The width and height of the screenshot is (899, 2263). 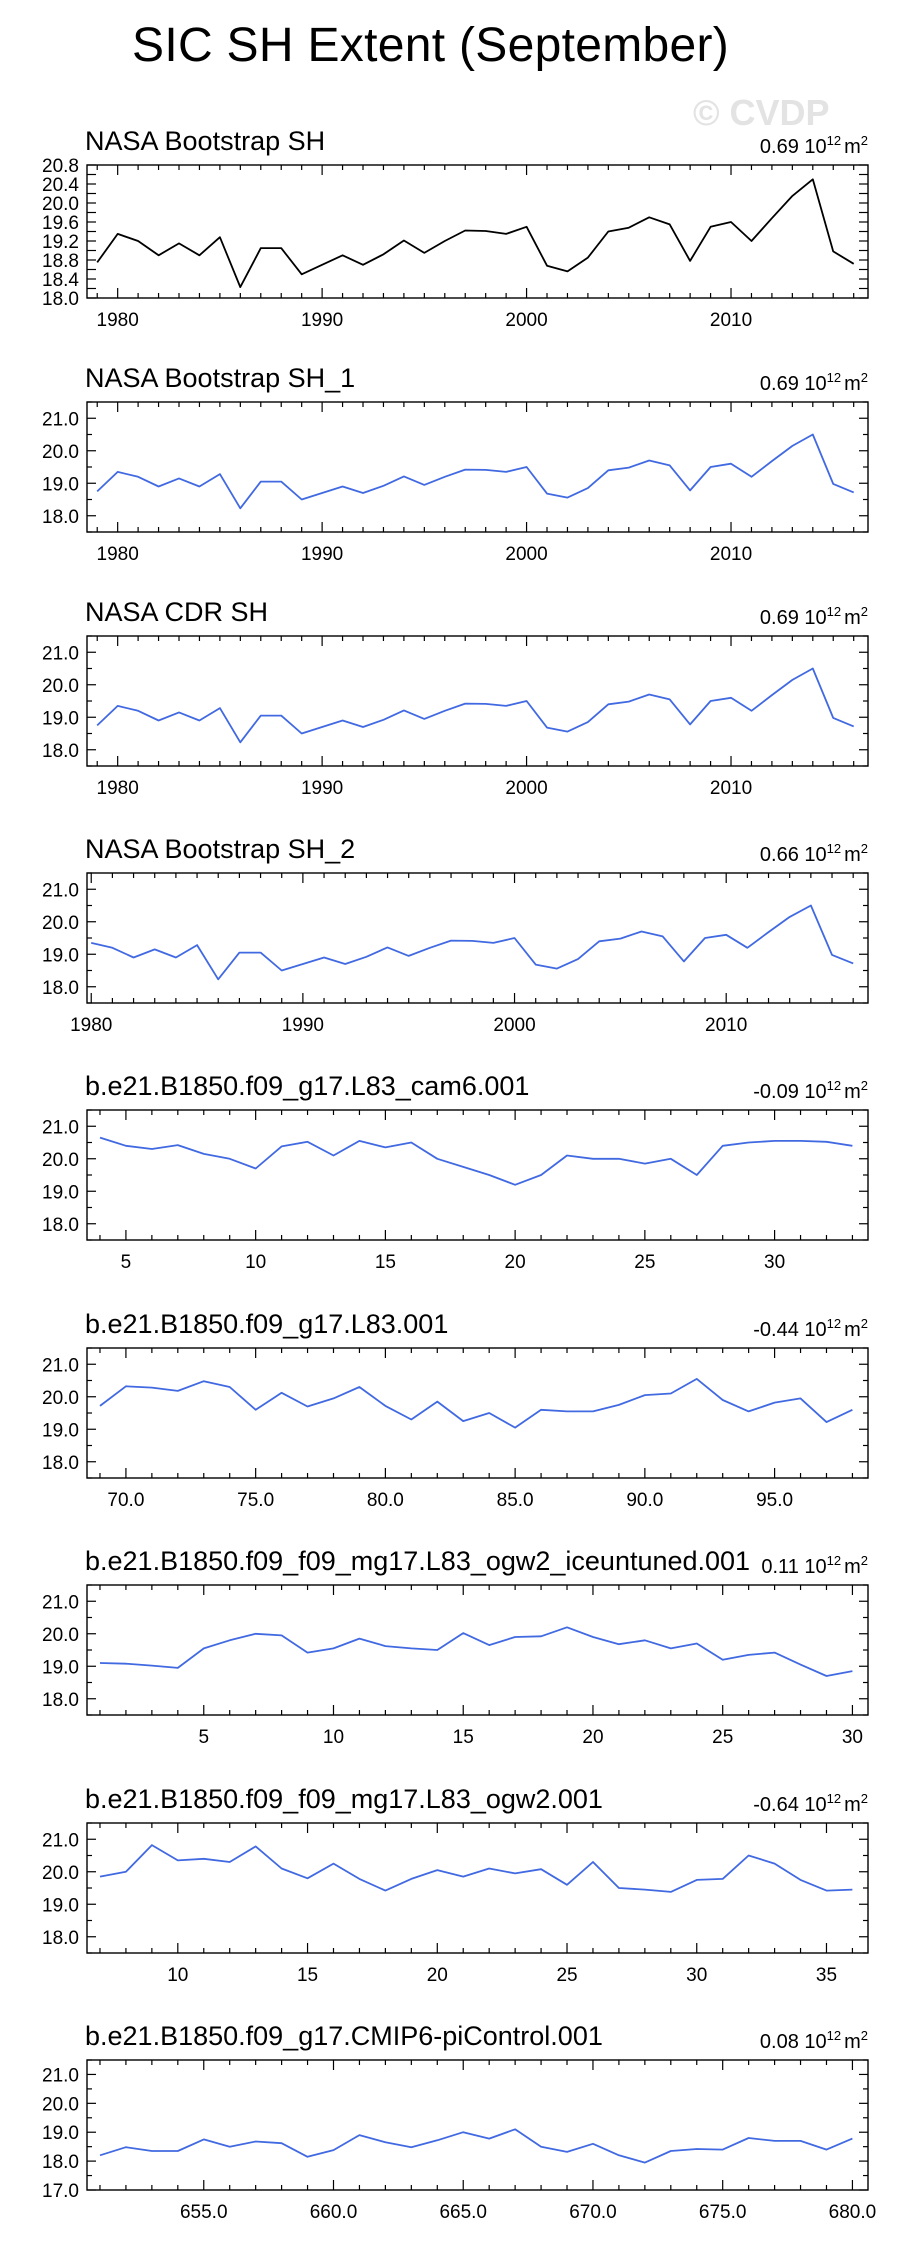 I want to click on trend-label: -0.09 1012 m2, so click(x=810, y=1090).